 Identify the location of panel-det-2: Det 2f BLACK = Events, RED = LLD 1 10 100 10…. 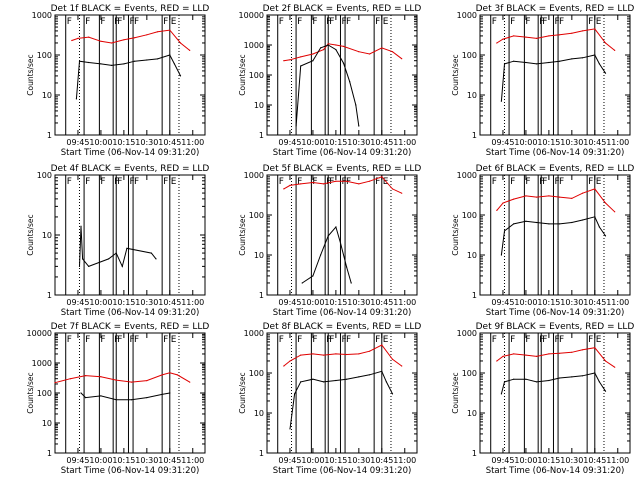
(329, 81).